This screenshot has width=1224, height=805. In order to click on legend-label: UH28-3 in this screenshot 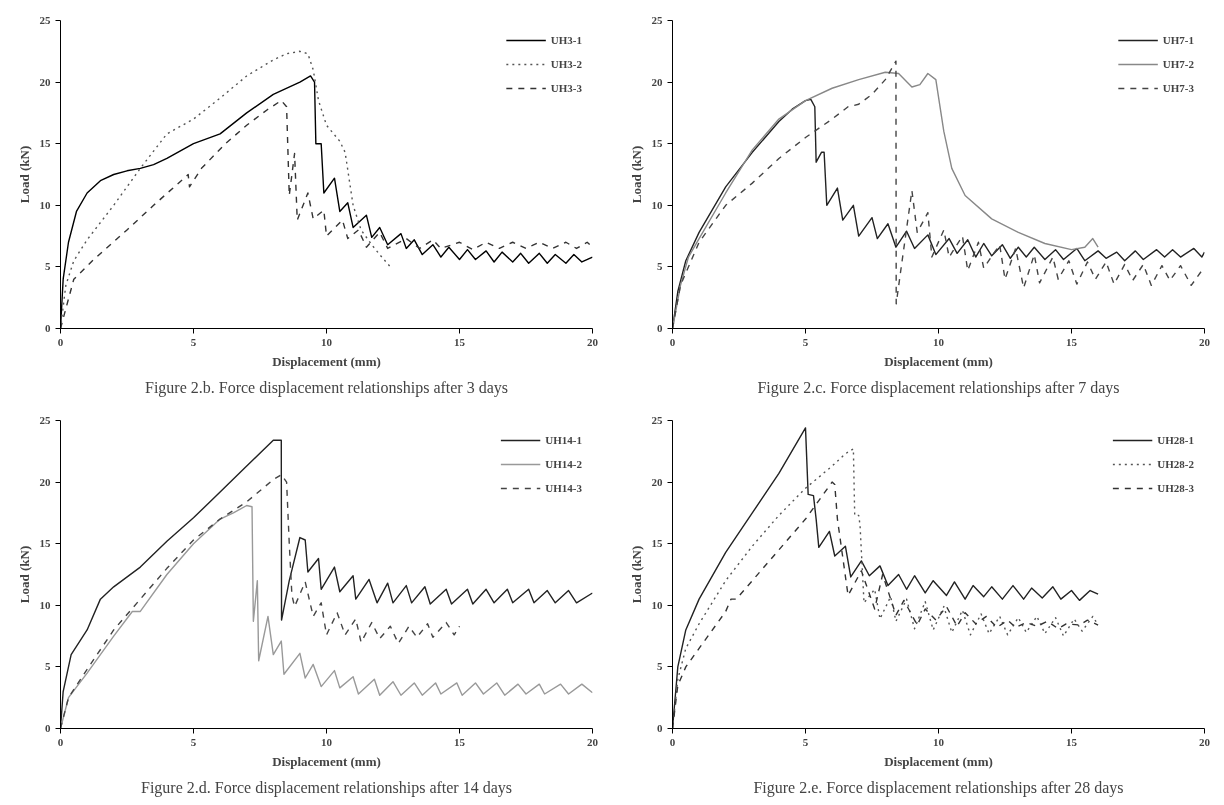, I will do `click(1175, 488)`.